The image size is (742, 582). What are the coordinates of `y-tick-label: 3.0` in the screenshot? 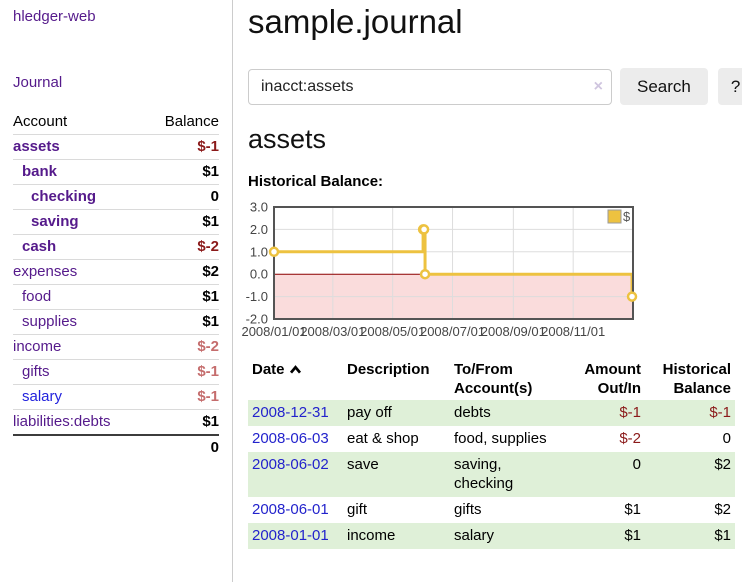 It's located at (259, 207).